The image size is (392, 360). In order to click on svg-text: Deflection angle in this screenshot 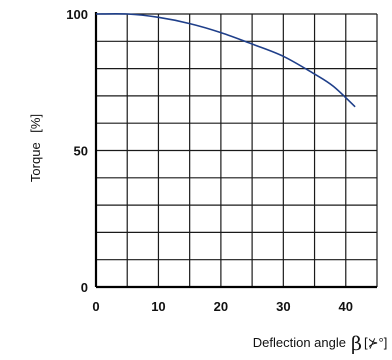, I will do `click(299, 342)`.